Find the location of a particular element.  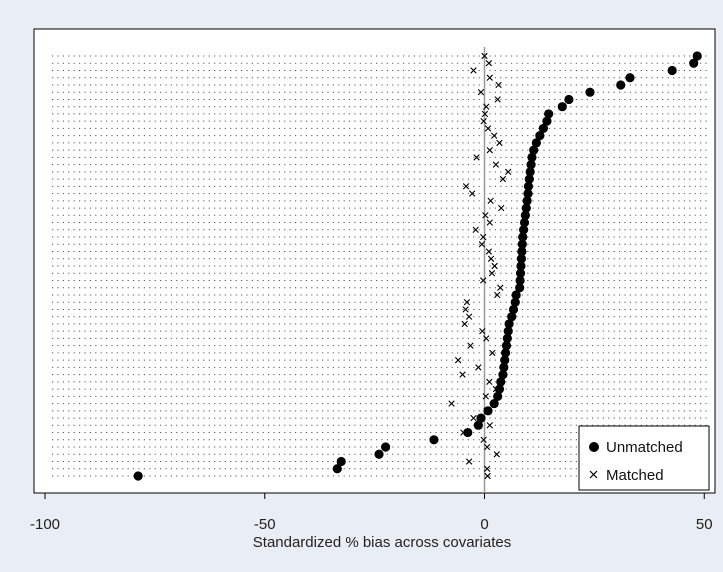

legend-unmatched-label: Unmatched is located at coordinates (644, 447).